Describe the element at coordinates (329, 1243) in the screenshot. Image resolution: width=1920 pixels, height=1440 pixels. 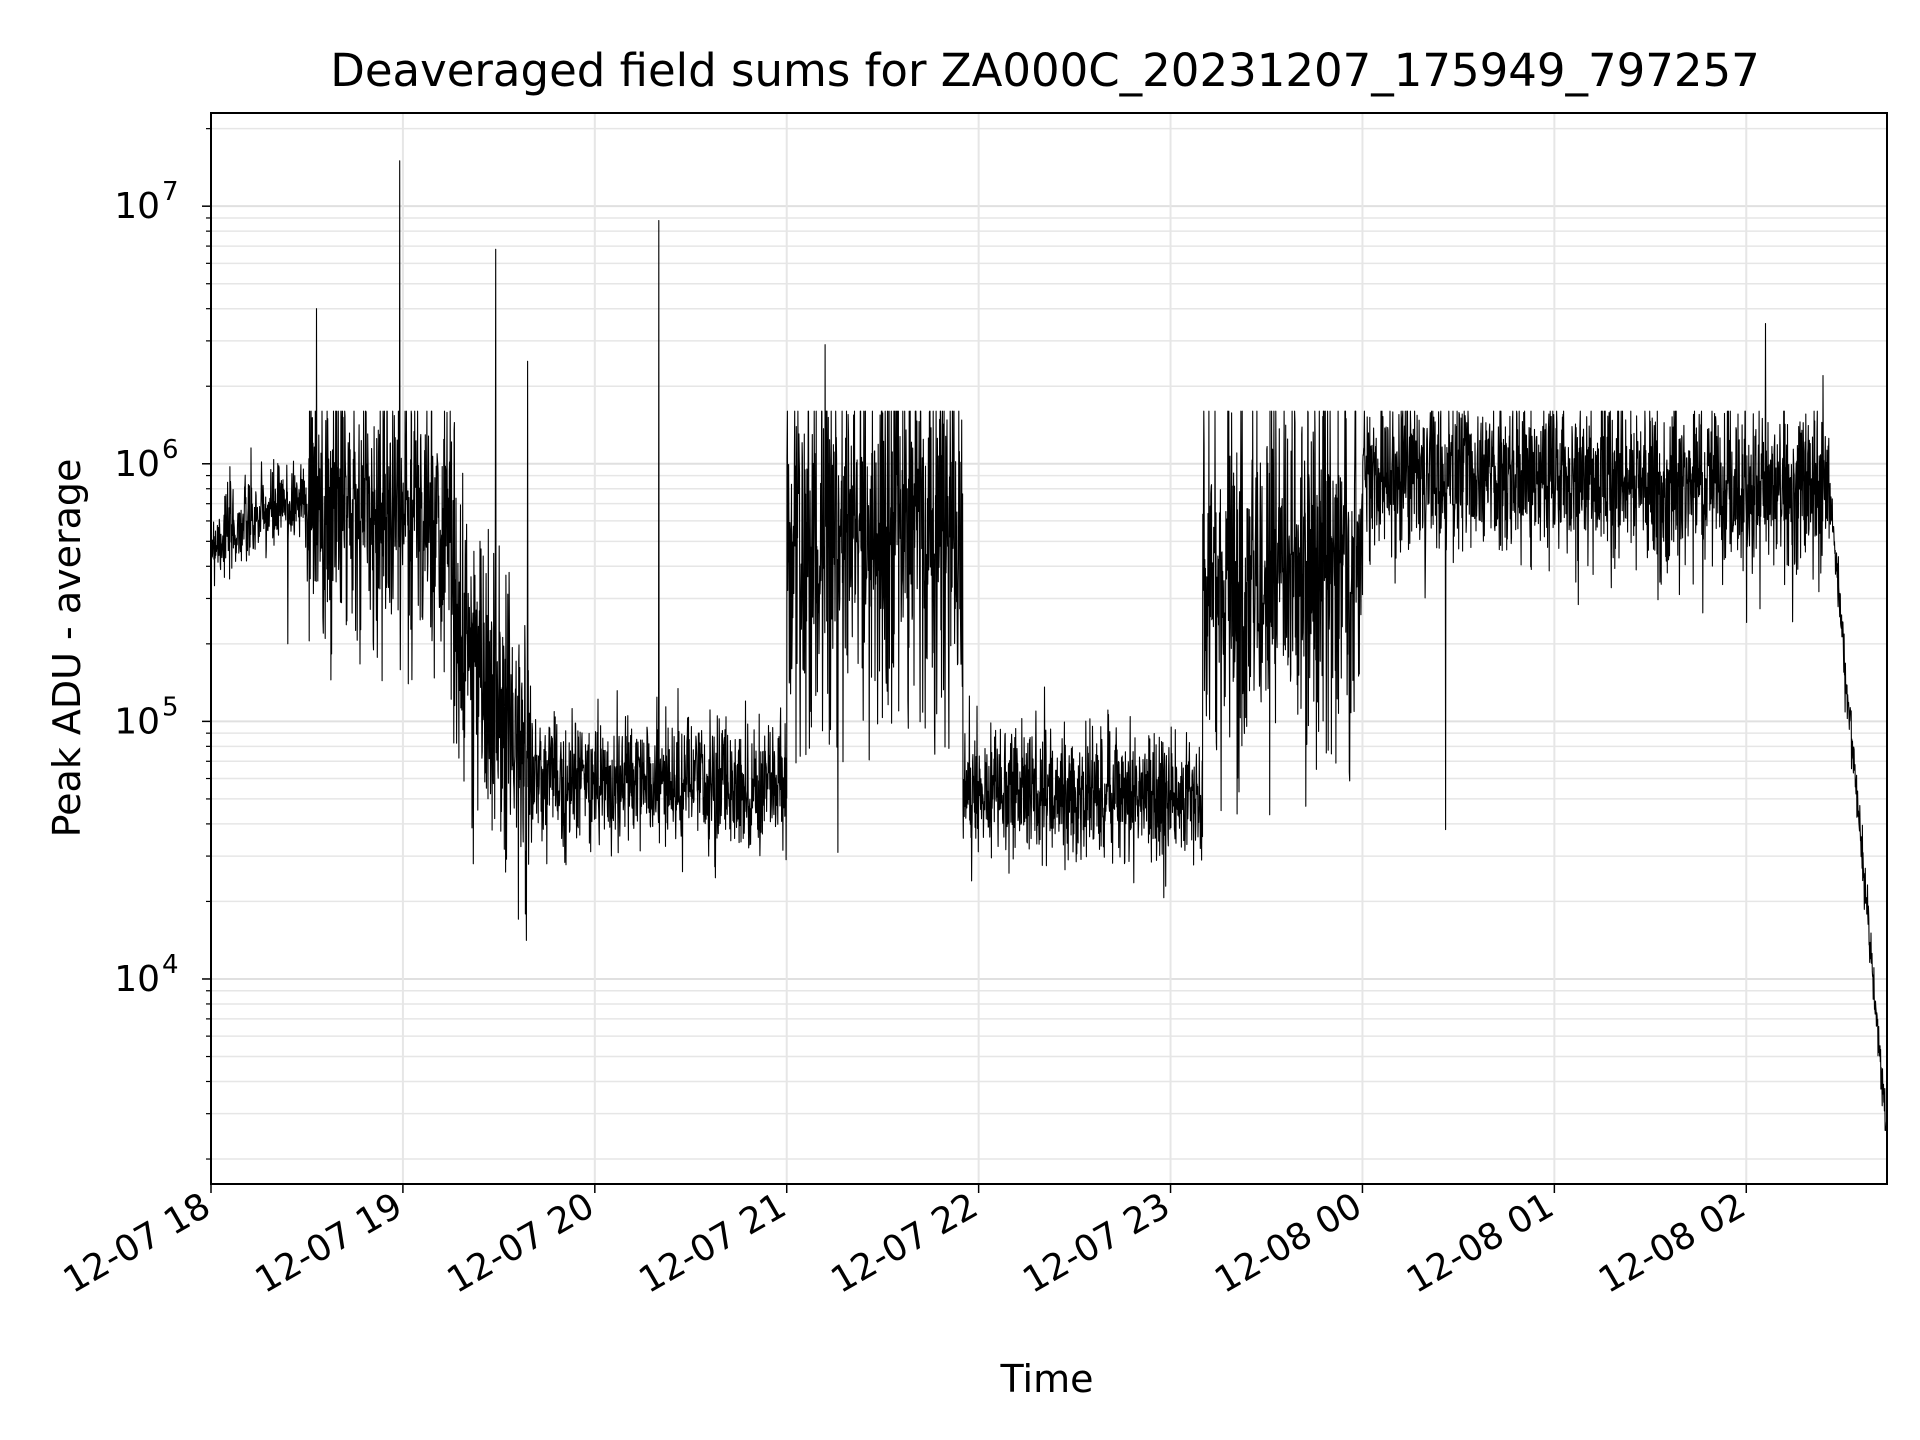
I see `x-tick-label: 12-07 19` at that location.